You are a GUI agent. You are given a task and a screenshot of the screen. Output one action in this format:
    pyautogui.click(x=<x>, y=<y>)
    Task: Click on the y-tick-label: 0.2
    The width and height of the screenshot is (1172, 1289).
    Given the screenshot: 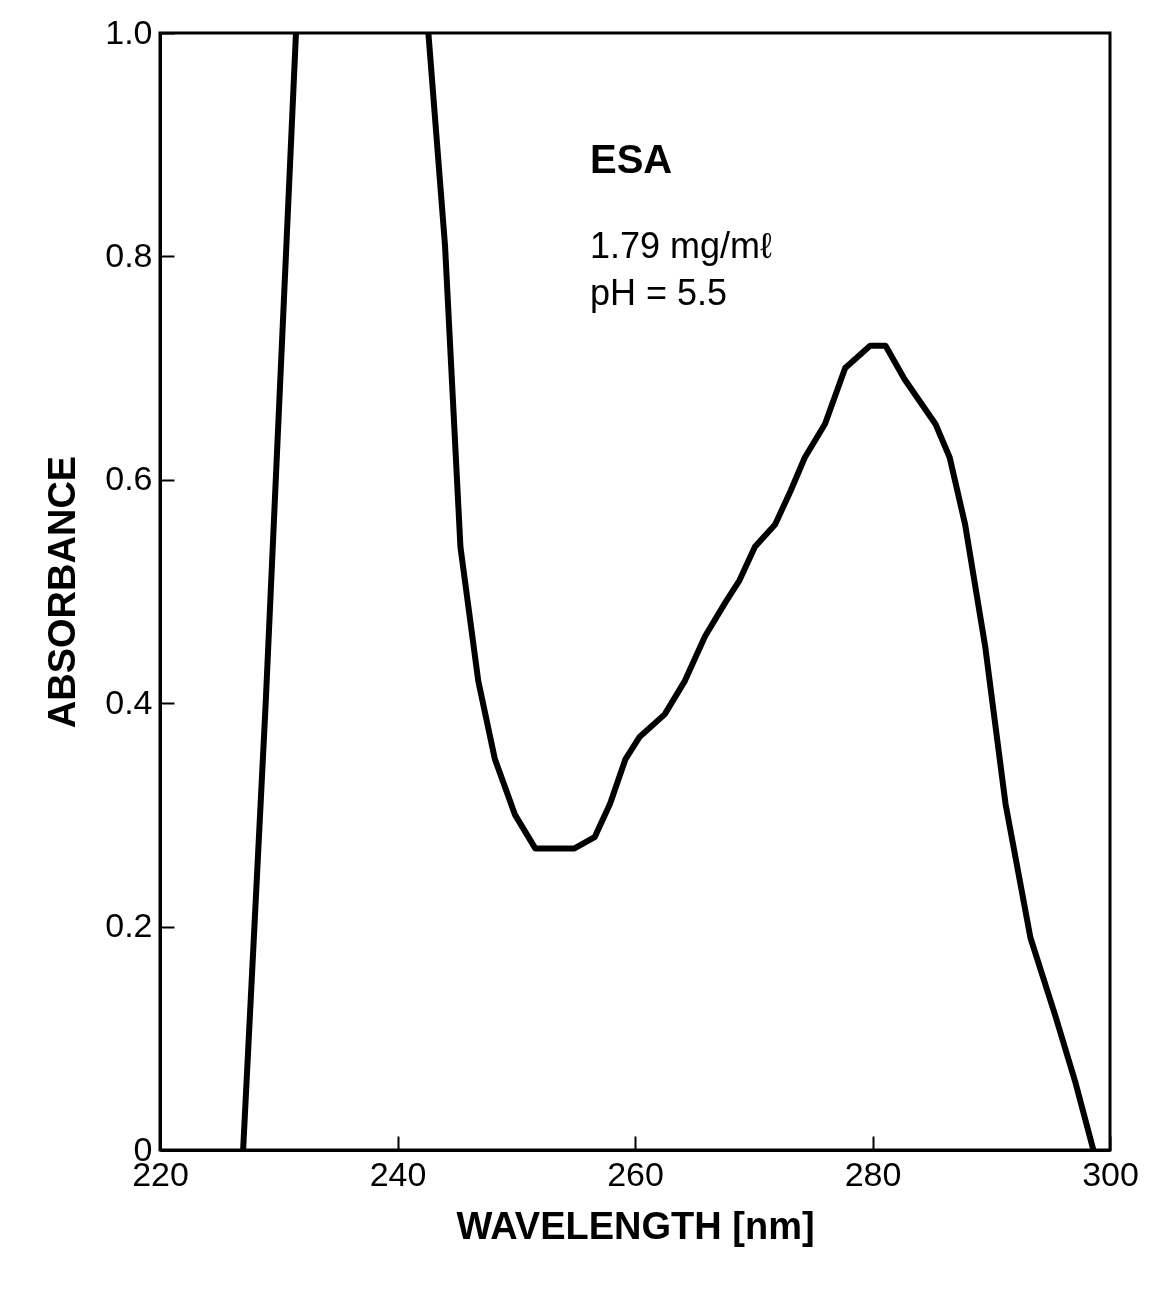 What is the action you would take?
    pyautogui.click(x=129, y=925)
    